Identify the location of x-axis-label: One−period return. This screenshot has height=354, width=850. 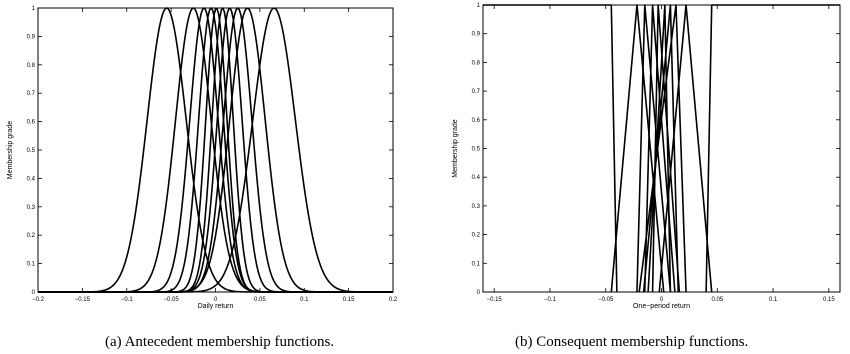
(661, 306).